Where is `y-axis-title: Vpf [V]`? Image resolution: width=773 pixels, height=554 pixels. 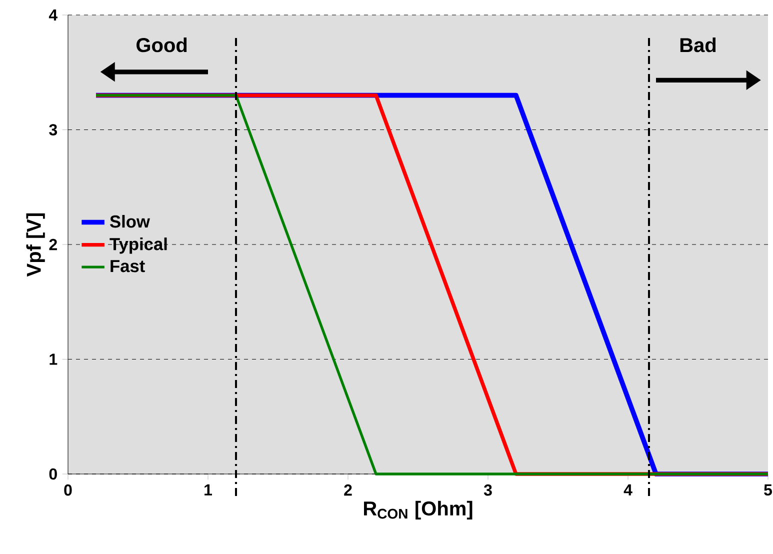 y-axis-title: Vpf [V] is located at coordinates (35, 245).